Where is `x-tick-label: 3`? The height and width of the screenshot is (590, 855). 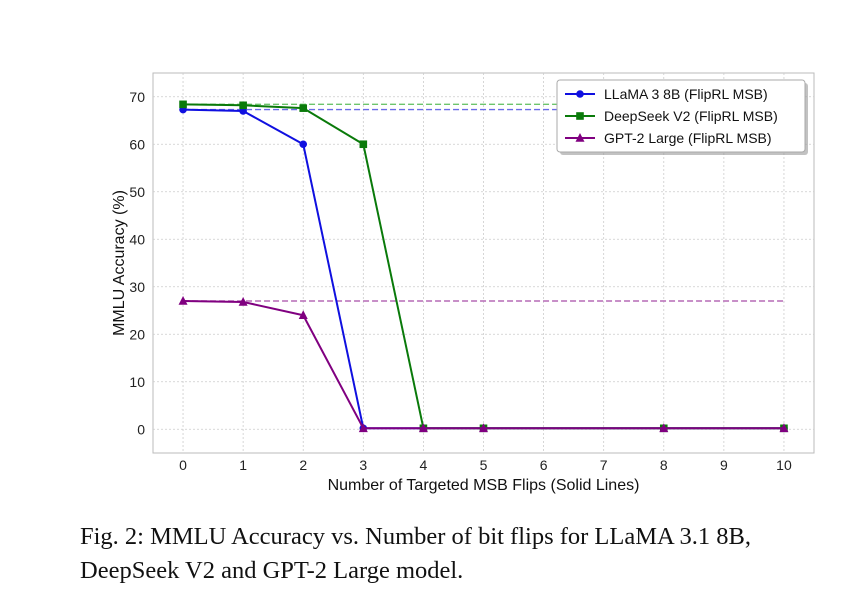 x-tick-label: 3 is located at coordinates (363, 465).